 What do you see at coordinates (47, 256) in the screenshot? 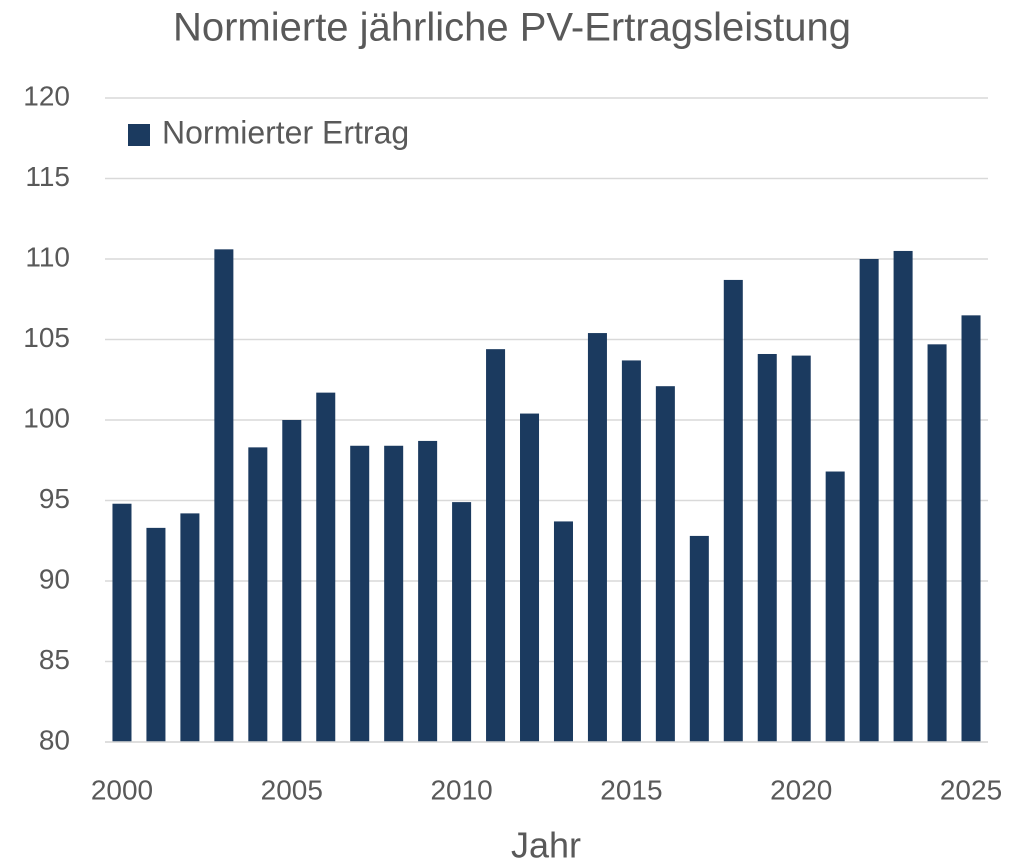
I see `y-tick-label: 110` at bounding box center [47, 256].